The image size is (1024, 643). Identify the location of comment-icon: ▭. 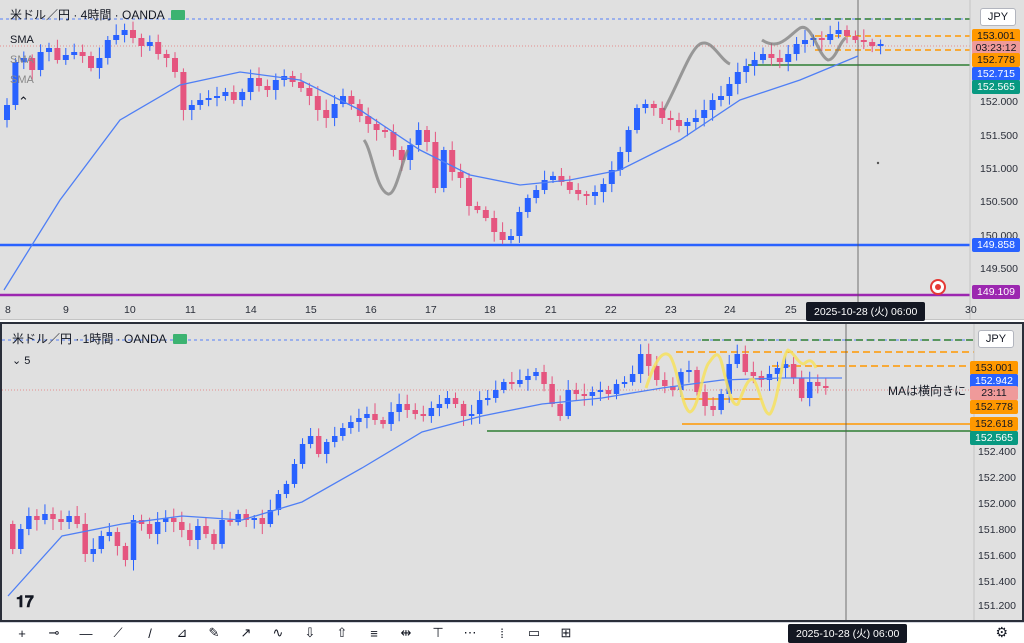
(534, 632).